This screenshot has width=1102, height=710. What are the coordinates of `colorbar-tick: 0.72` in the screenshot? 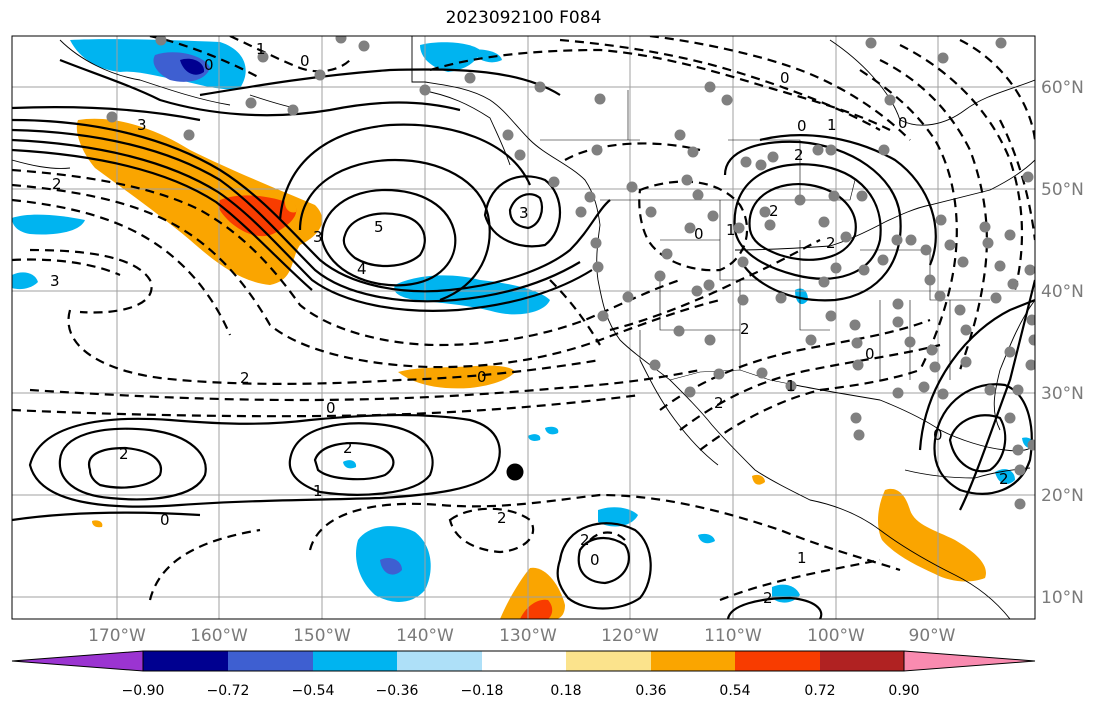 It's located at (819, 691).